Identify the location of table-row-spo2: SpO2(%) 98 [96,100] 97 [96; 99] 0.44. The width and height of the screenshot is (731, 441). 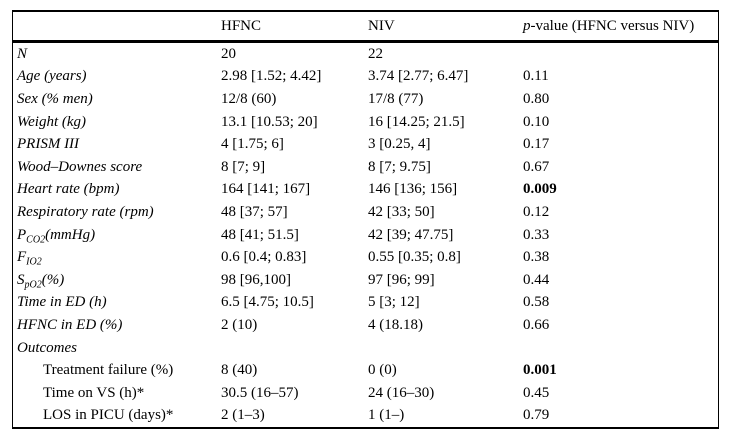
(365, 280).